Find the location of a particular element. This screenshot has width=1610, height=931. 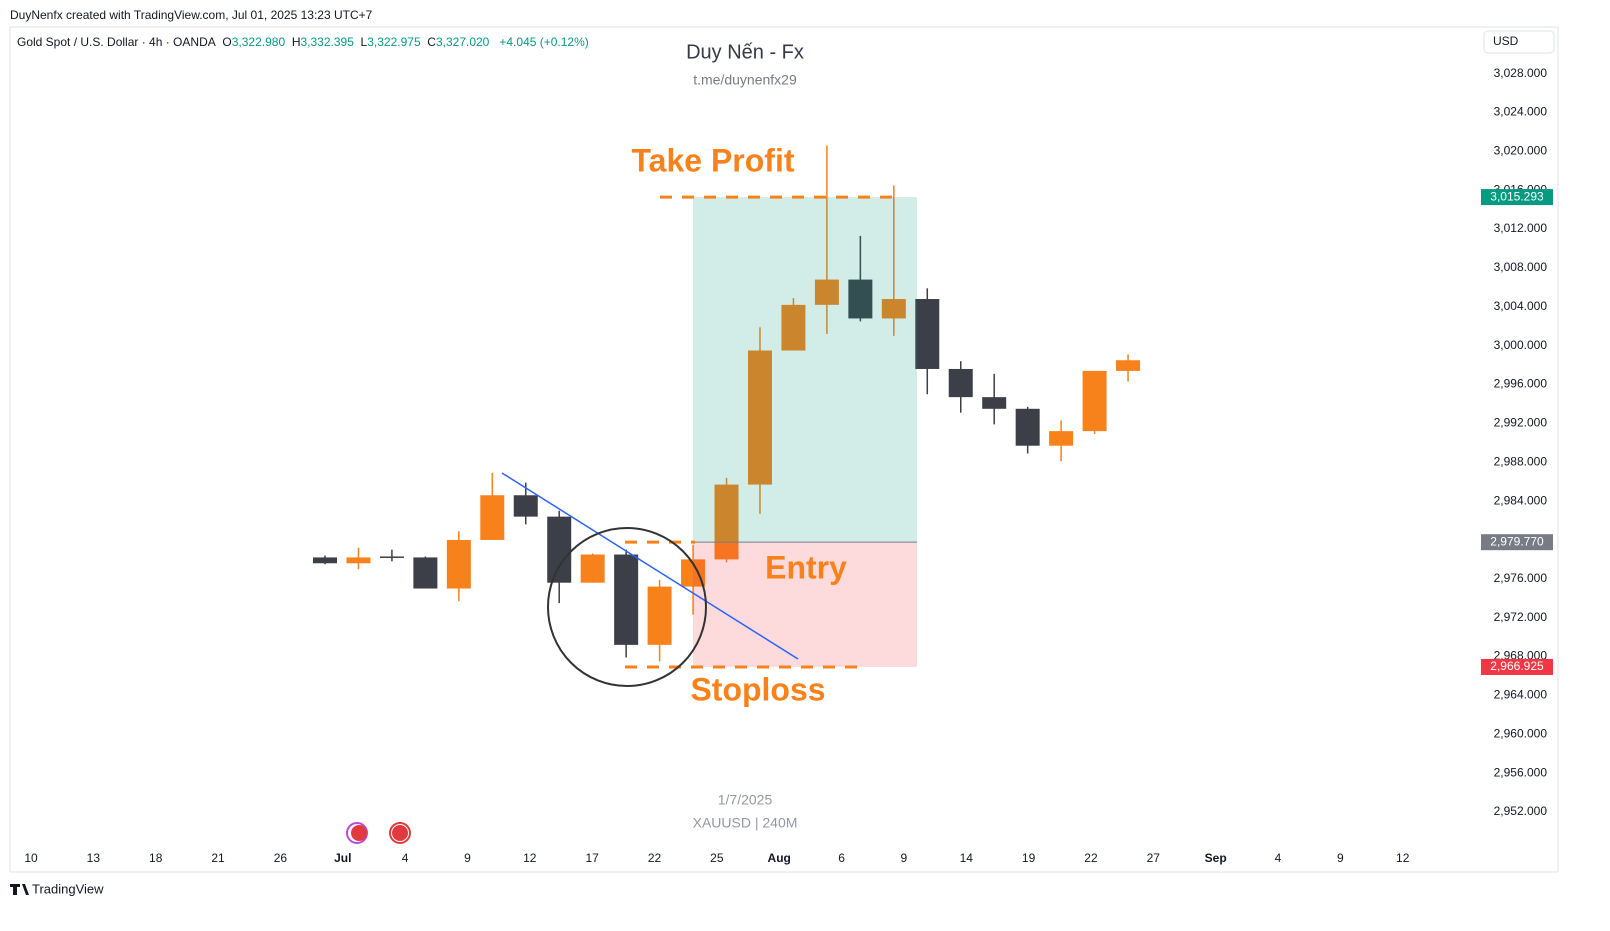

watermark-date: 1/7/2025 is located at coordinates (745, 800).